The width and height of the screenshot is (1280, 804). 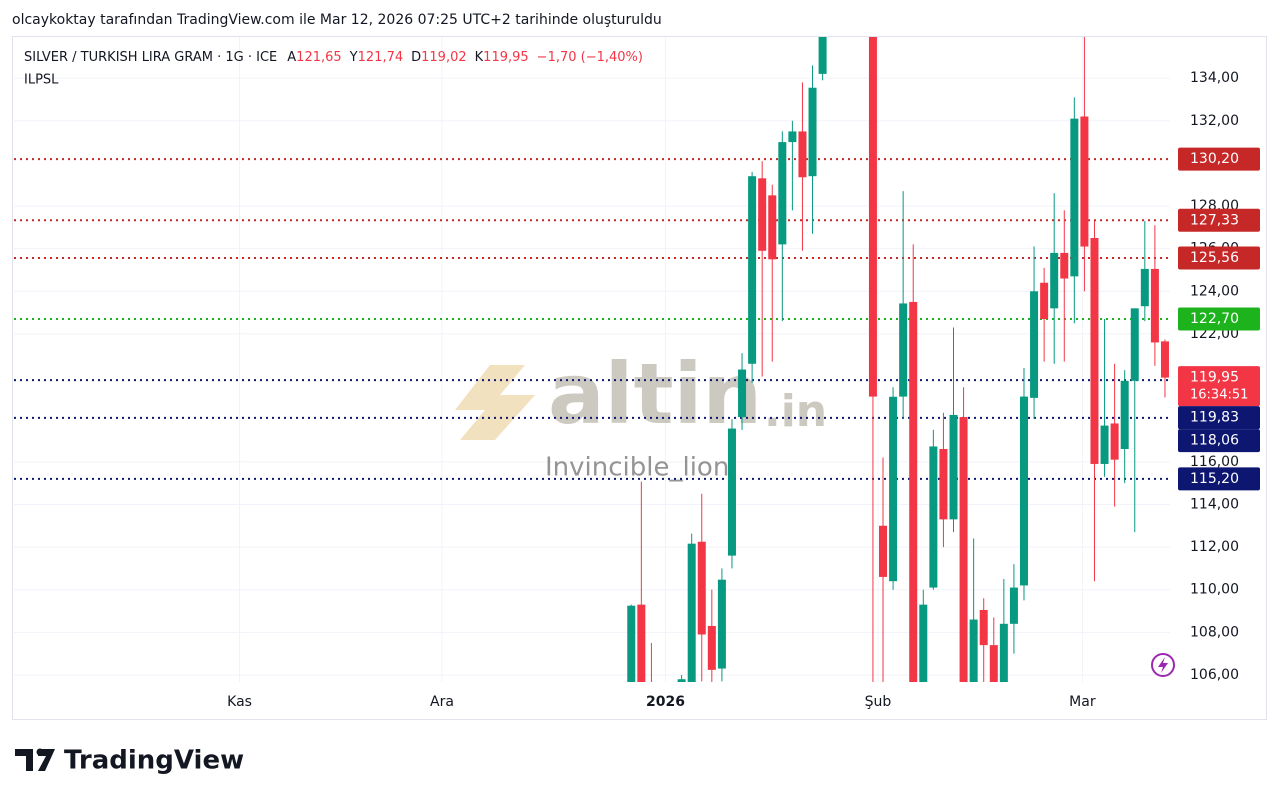 What do you see at coordinates (1214, 78) in the screenshot?
I see `y-tick-label: 134,00` at bounding box center [1214, 78].